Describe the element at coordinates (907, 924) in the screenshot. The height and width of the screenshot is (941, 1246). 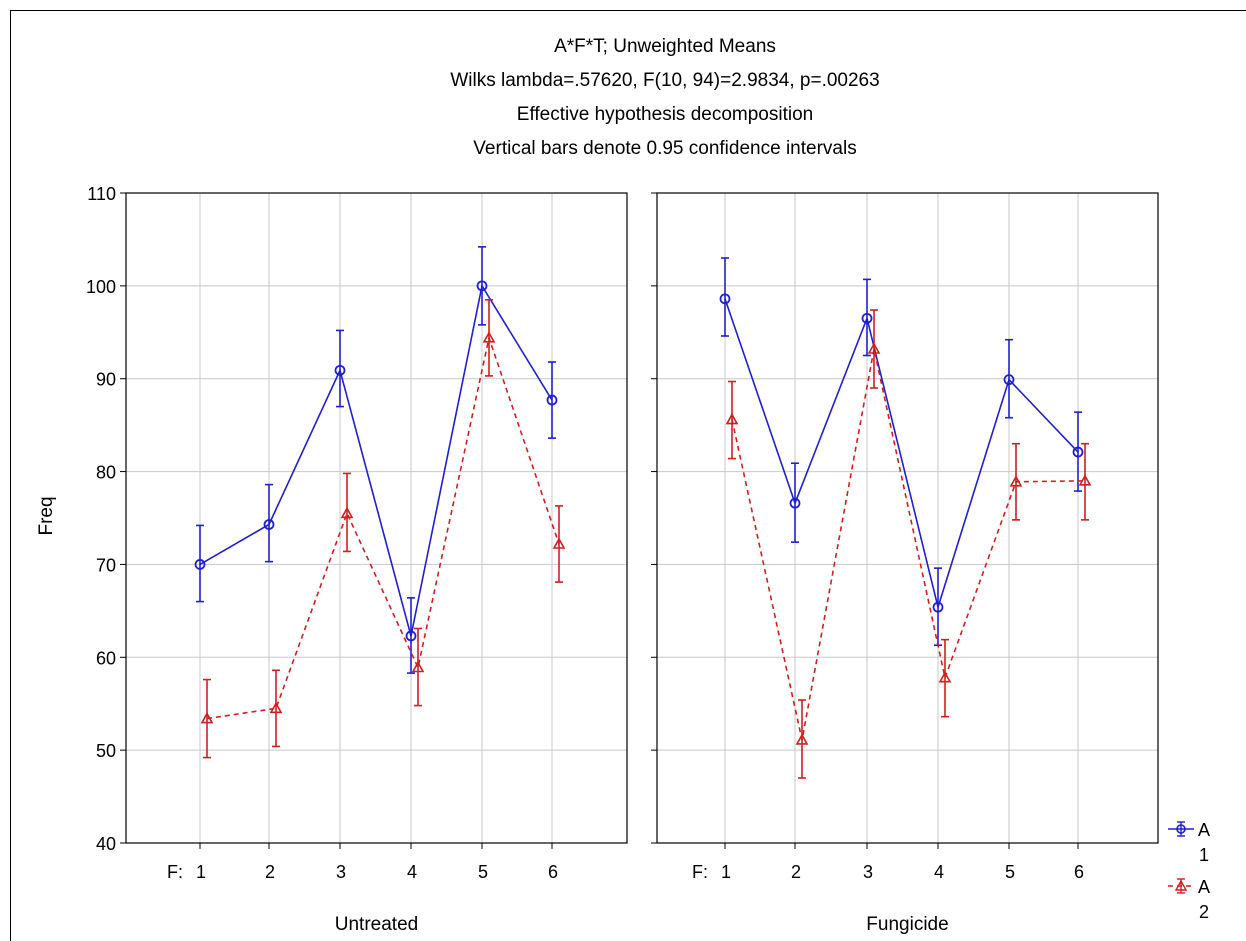
I see `panel-label: Fungicide` at that location.